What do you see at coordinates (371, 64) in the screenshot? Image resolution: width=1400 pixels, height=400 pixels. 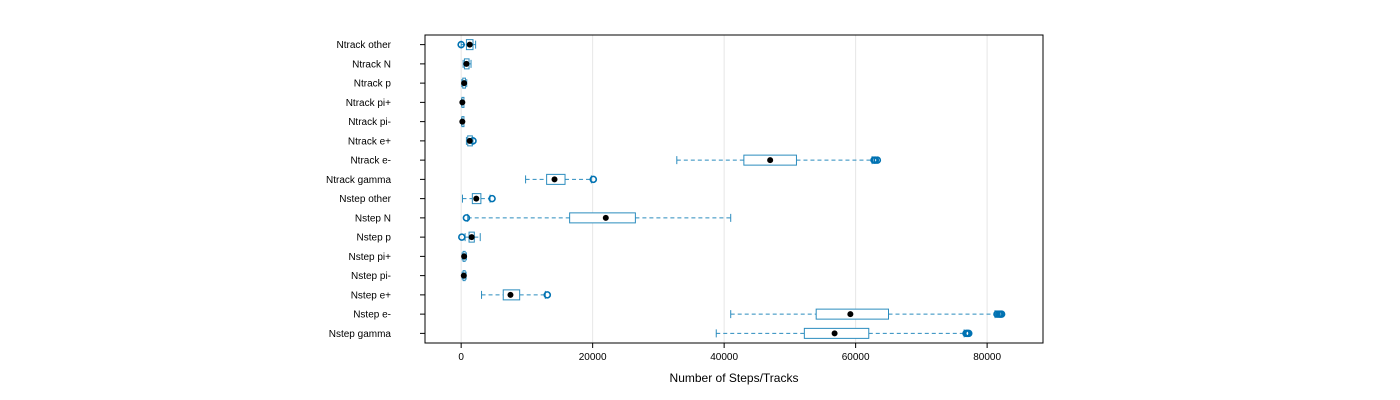 I see `y-tick-label: Ntrack N` at bounding box center [371, 64].